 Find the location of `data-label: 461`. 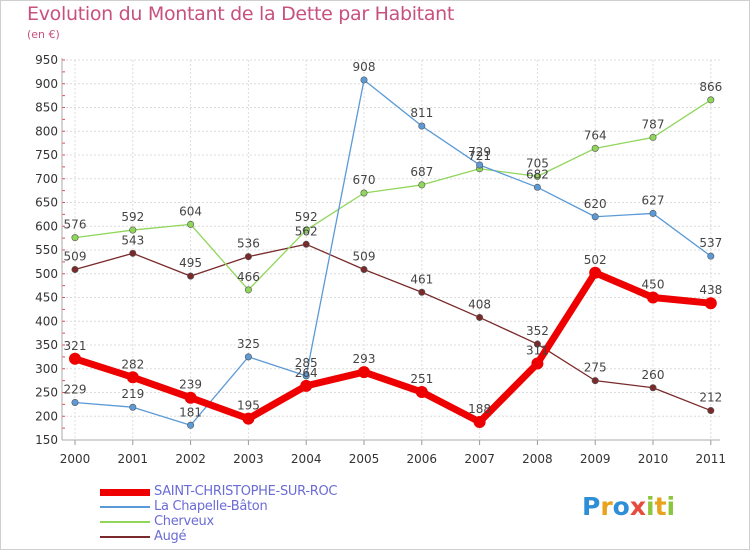

data-label: 461 is located at coordinates (421, 279).